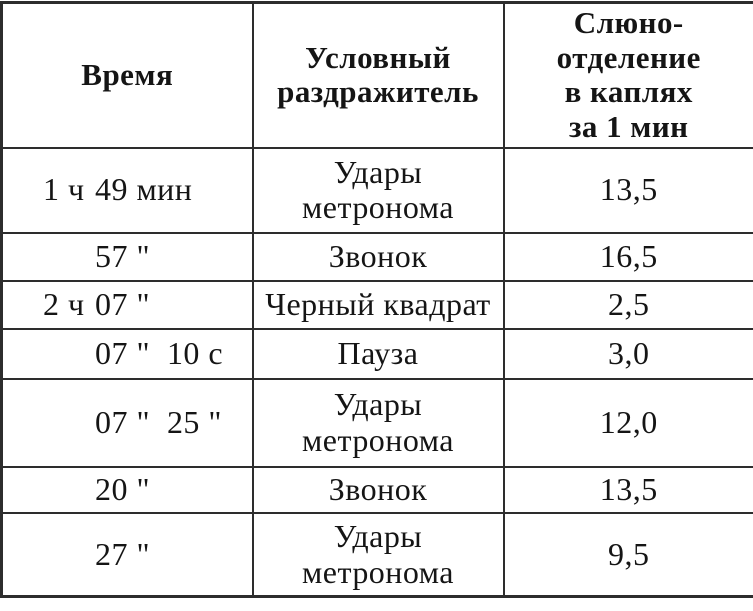  Describe the element at coordinates (627, 554) in the screenshot. I see `drops-cell: 9,5` at that location.